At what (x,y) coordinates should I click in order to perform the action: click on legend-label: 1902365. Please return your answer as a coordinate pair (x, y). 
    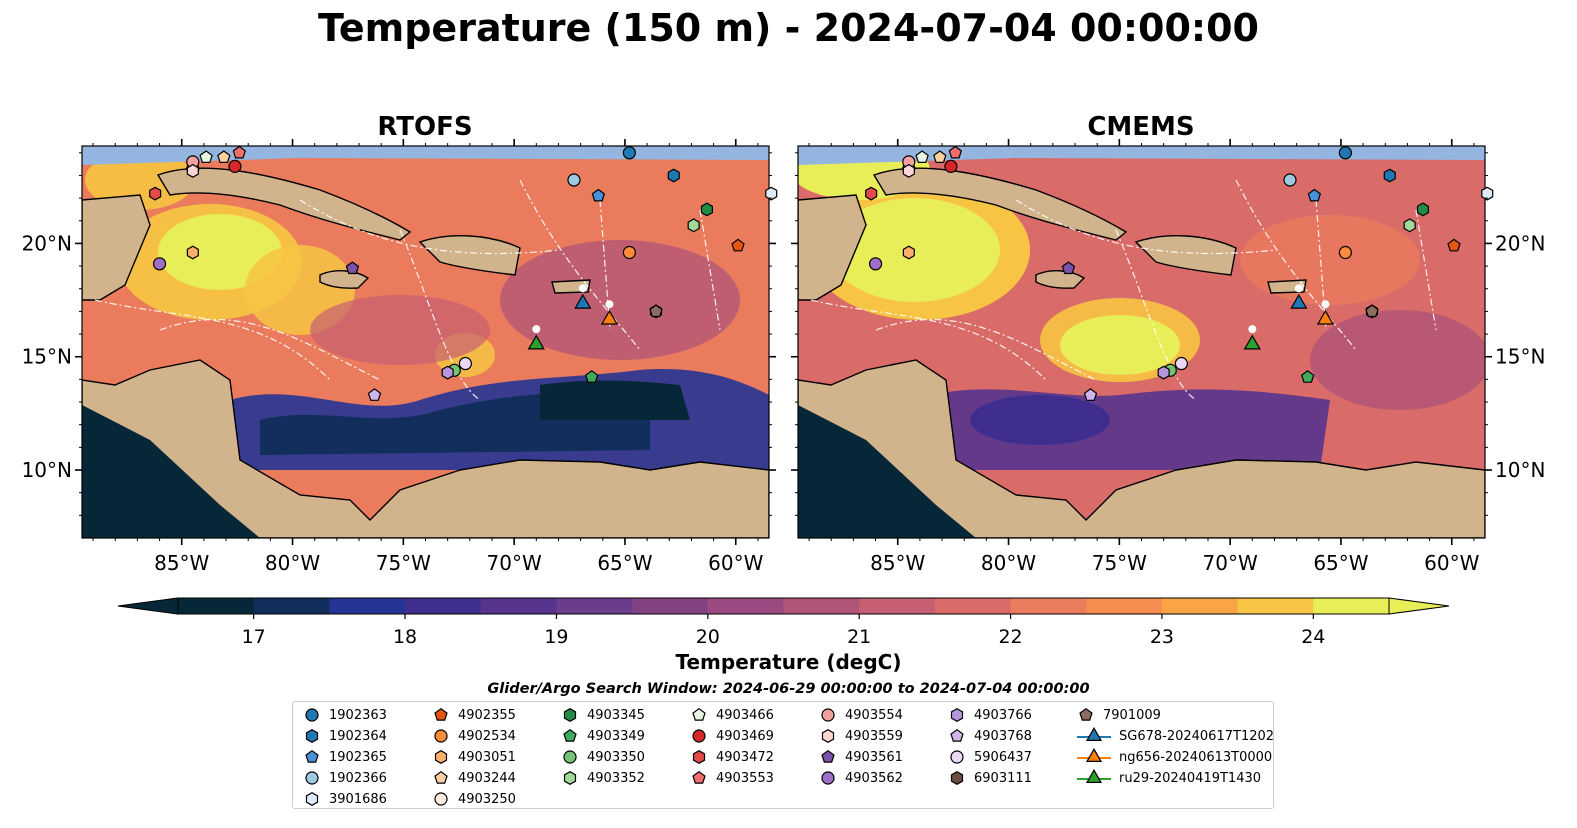
    Looking at the image, I should click on (358, 757).